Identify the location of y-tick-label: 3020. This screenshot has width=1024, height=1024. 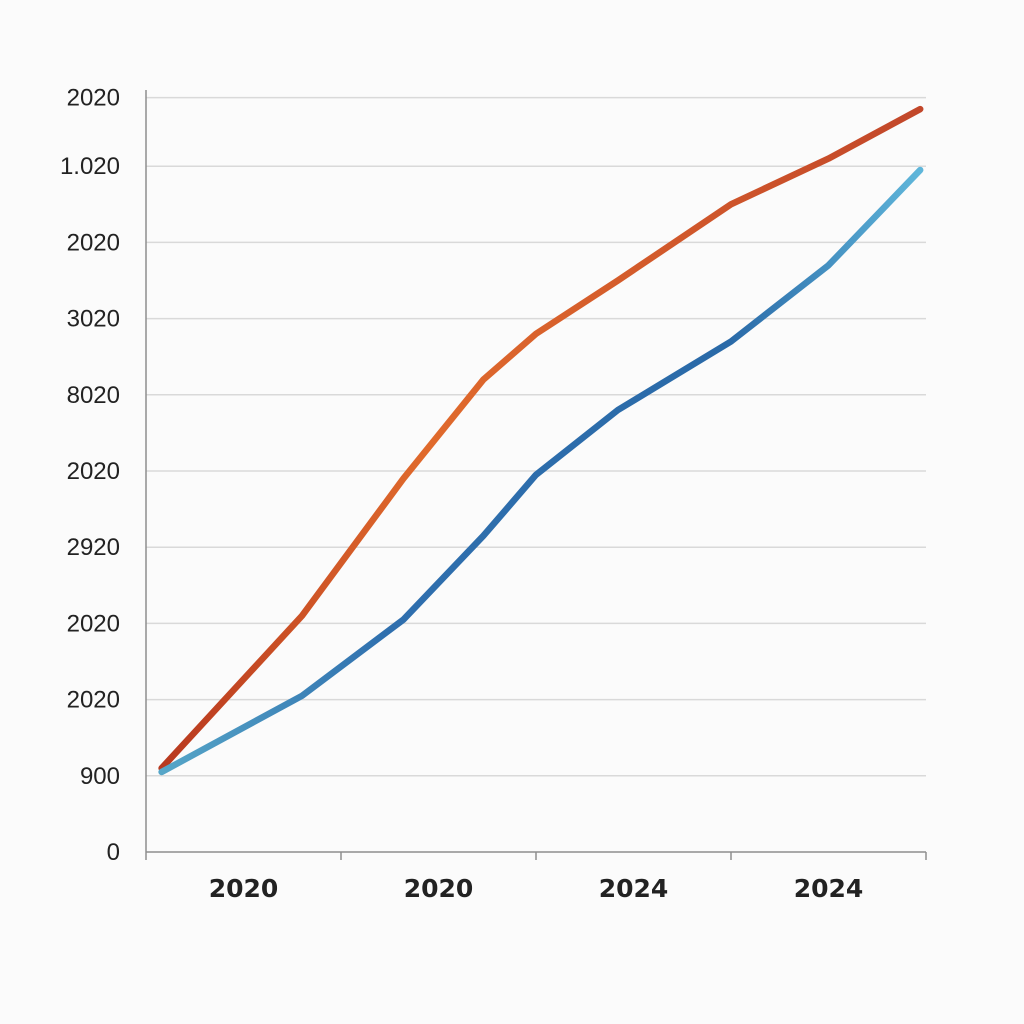
(93, 319).